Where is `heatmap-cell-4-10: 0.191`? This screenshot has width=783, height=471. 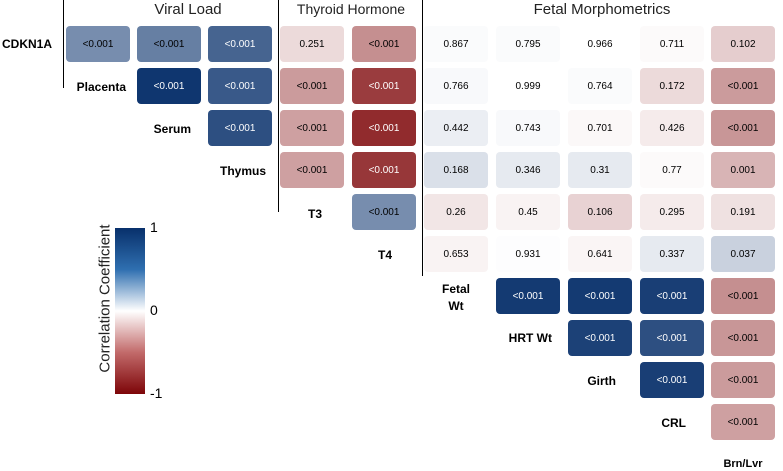
heatmap-cell-4-10: 0.191 is located at coordinates (743, 212).